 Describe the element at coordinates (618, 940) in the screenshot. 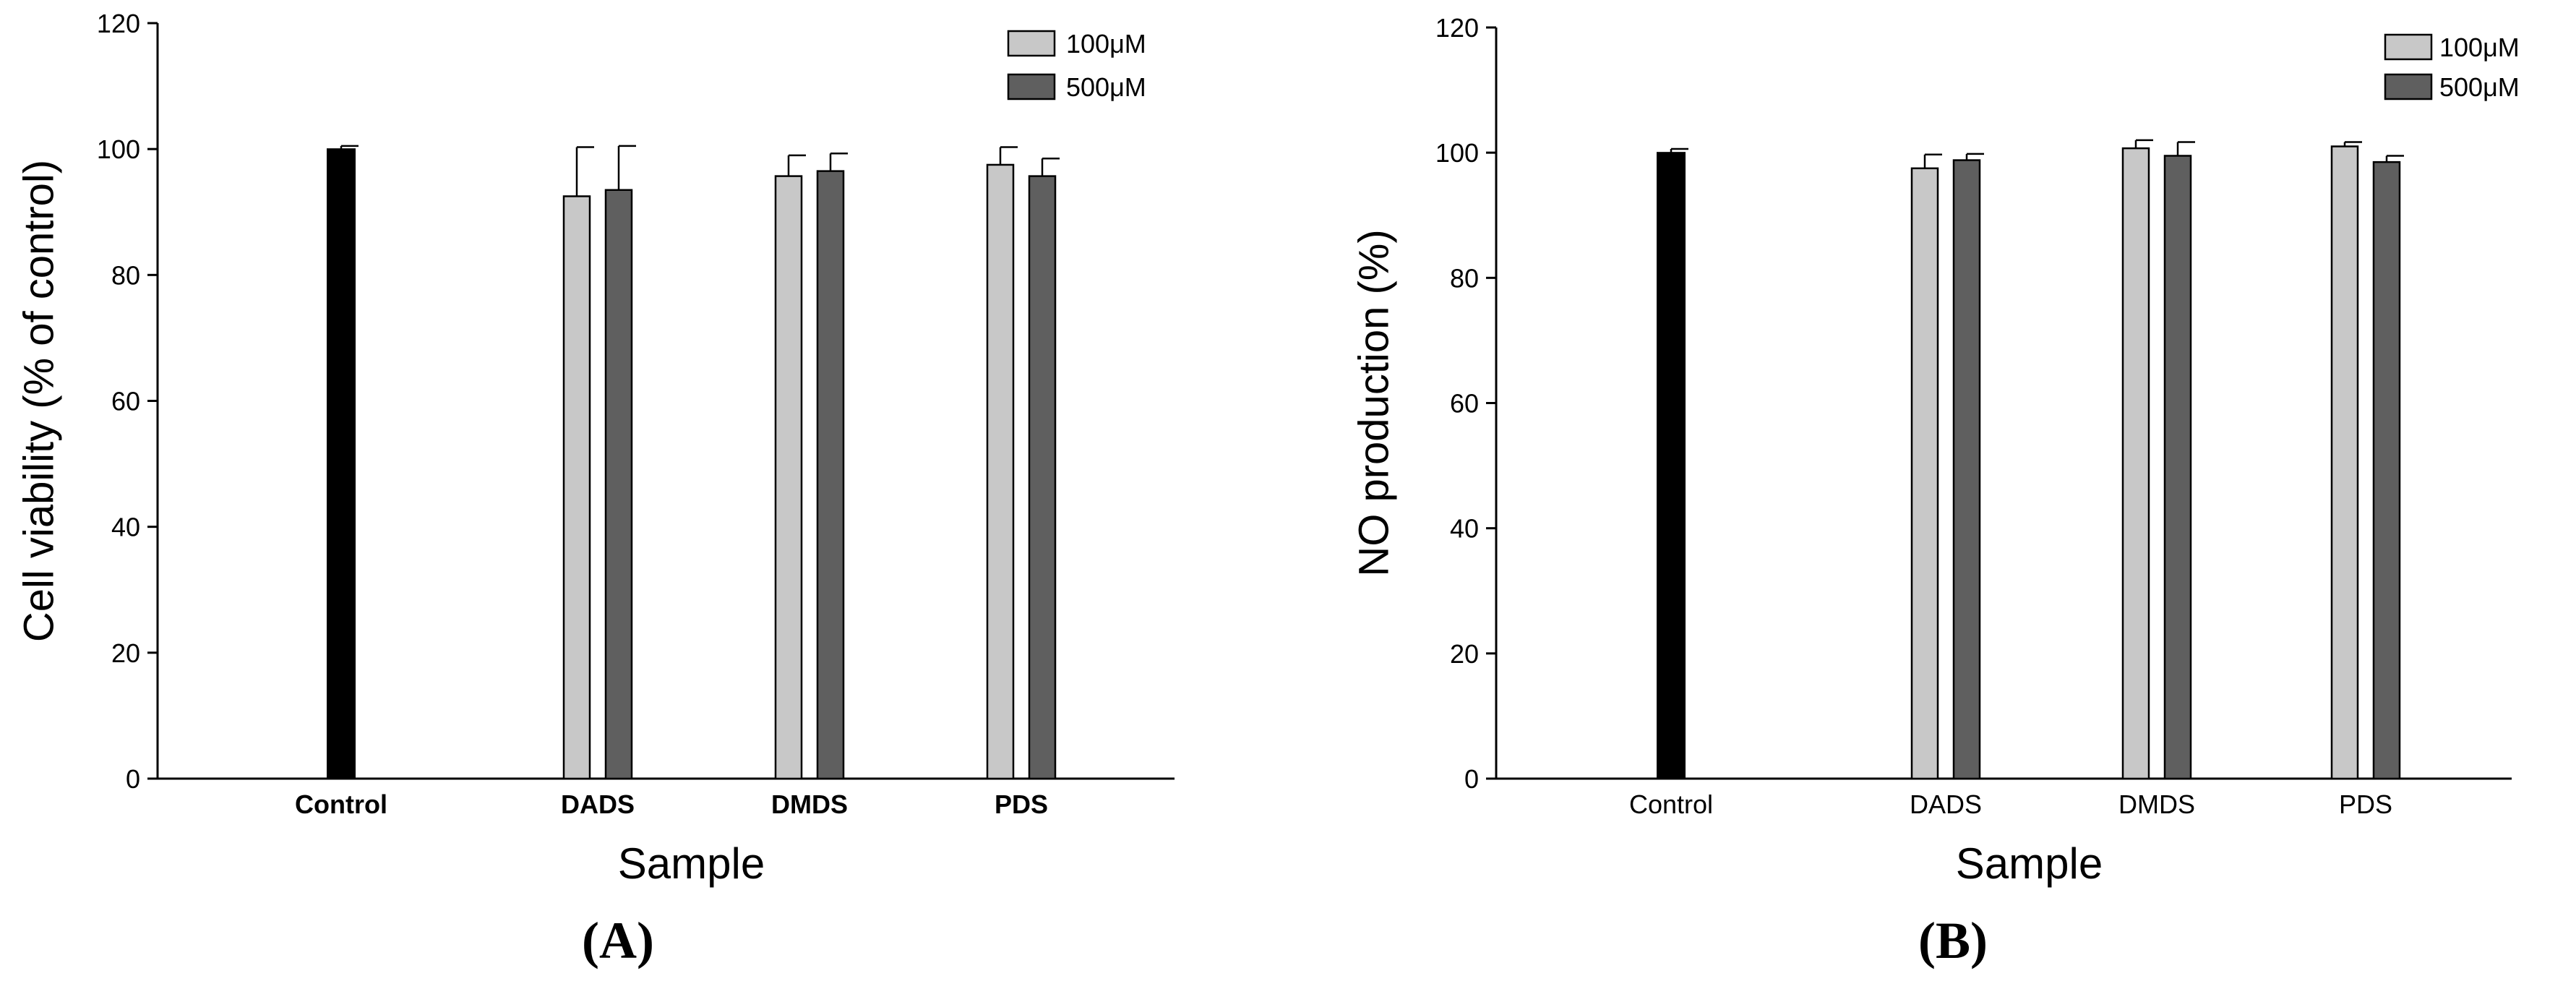

I see `panel-label: (A)` at that location.